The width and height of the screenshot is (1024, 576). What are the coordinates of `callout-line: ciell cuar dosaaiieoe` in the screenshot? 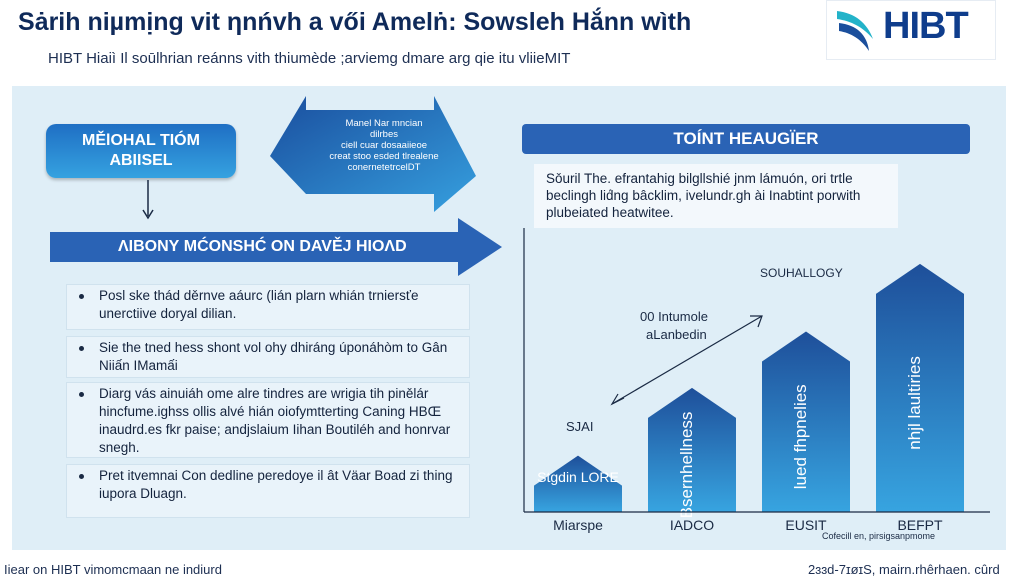 It's located at (384, 145).